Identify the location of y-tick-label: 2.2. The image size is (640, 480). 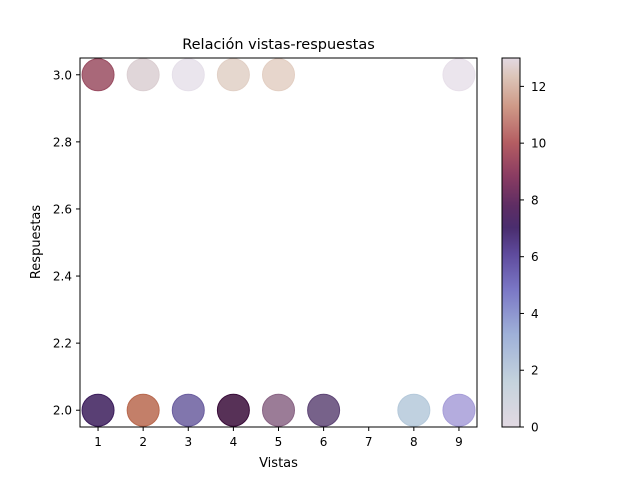
(62, 344).